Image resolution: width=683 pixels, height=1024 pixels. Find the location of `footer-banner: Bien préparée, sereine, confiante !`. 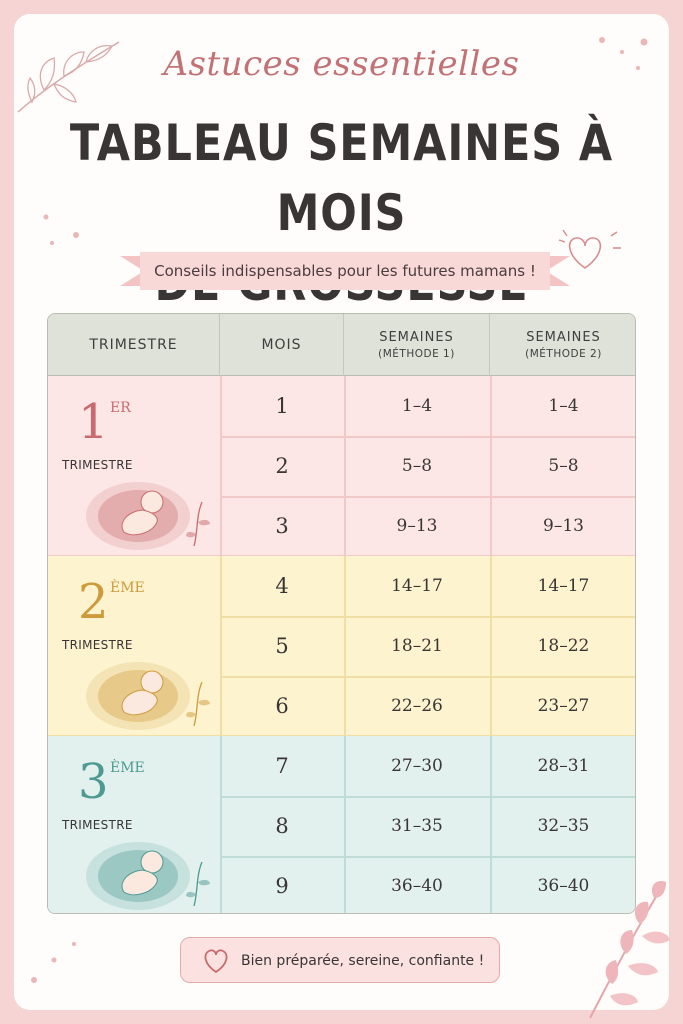

footer-banner: Bien préparée, sereine, confiante ! is located at coordinates (340, 960).